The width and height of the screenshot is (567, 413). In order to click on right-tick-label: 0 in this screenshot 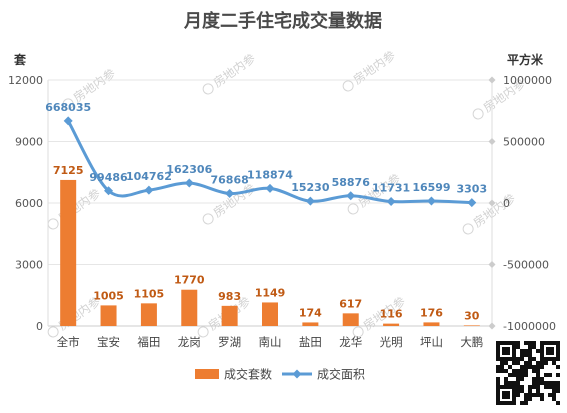, I will do `click(506, 203)`.